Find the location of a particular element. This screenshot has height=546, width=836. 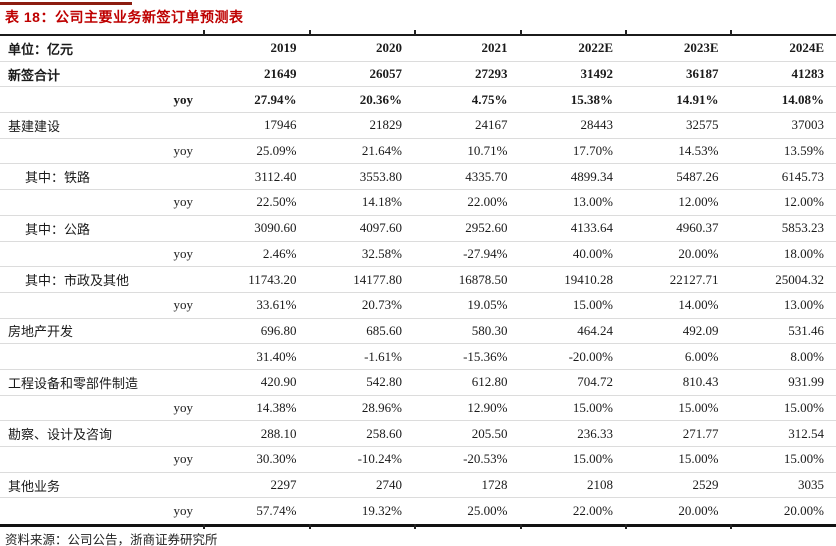

cell-value: 37003 is located at coordinates (808, 125).